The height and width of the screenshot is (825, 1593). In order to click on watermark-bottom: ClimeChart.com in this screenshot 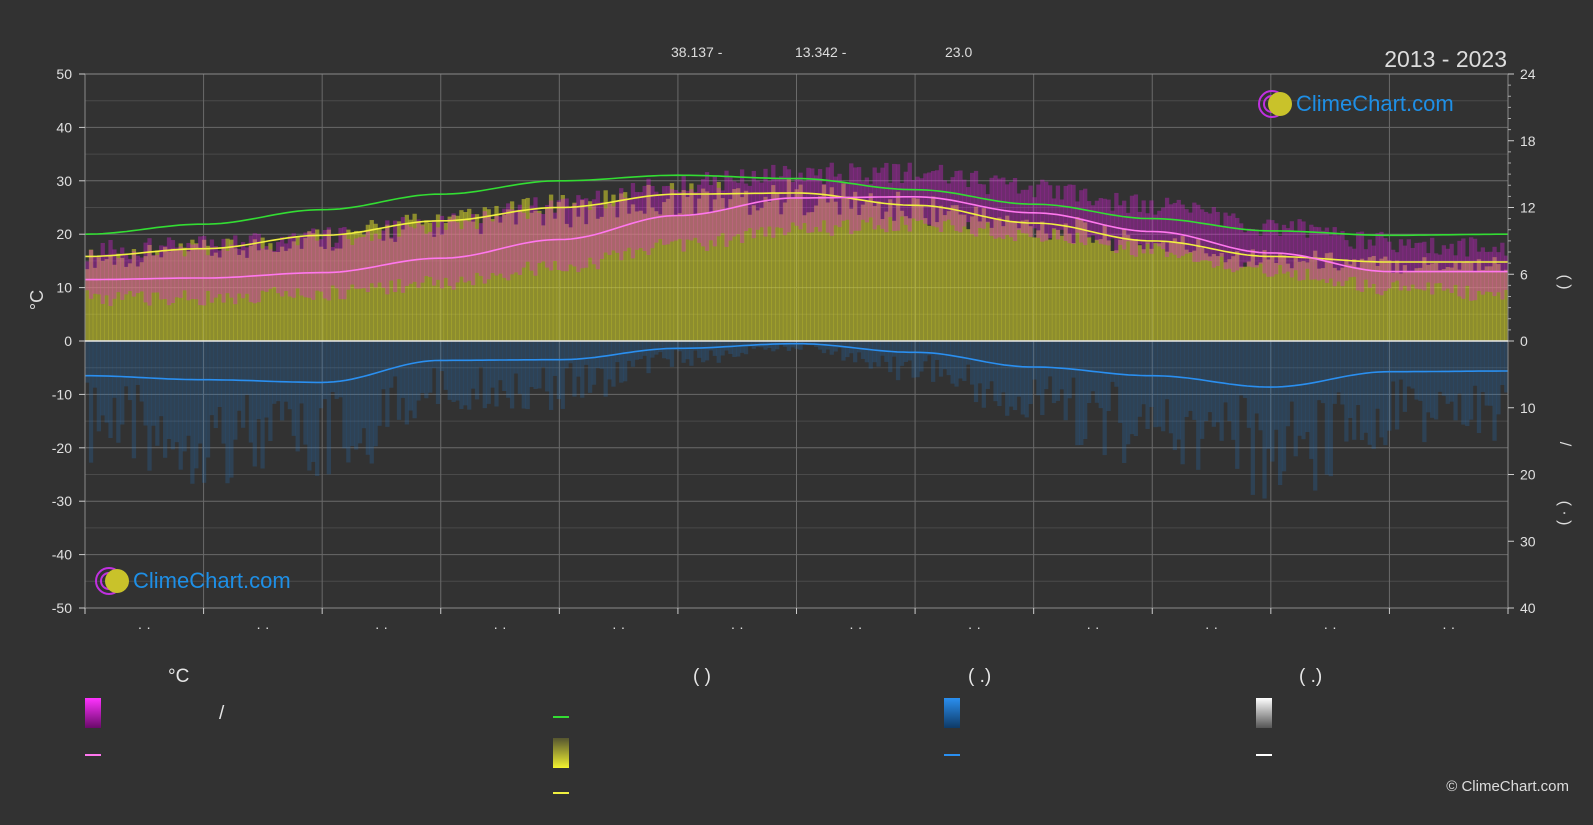, I will do `click(193, 581)`.